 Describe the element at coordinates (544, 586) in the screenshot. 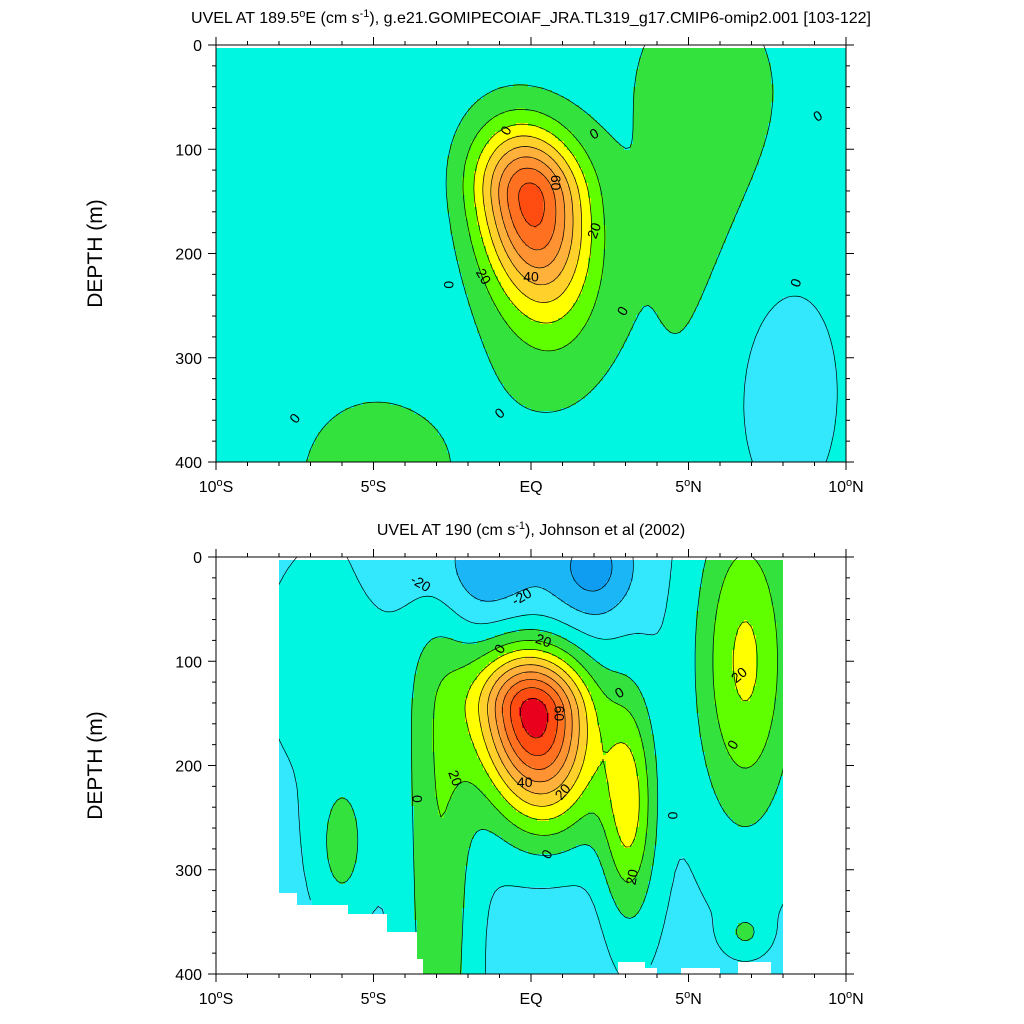

I see `contour-line--20` at that location.